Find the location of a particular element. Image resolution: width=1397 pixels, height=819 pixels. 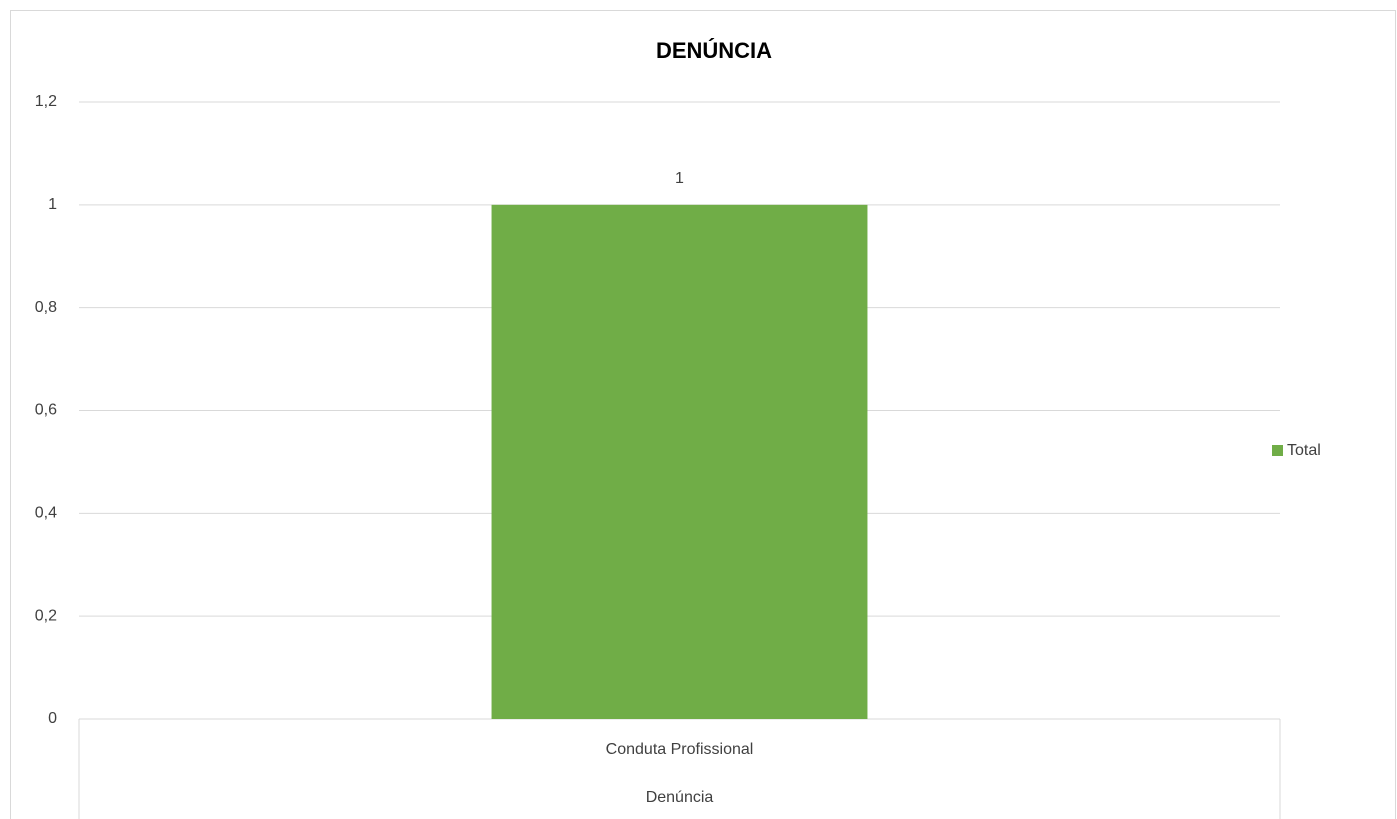

y-tick-label: 0,8 is located at coordinates (46, 307).